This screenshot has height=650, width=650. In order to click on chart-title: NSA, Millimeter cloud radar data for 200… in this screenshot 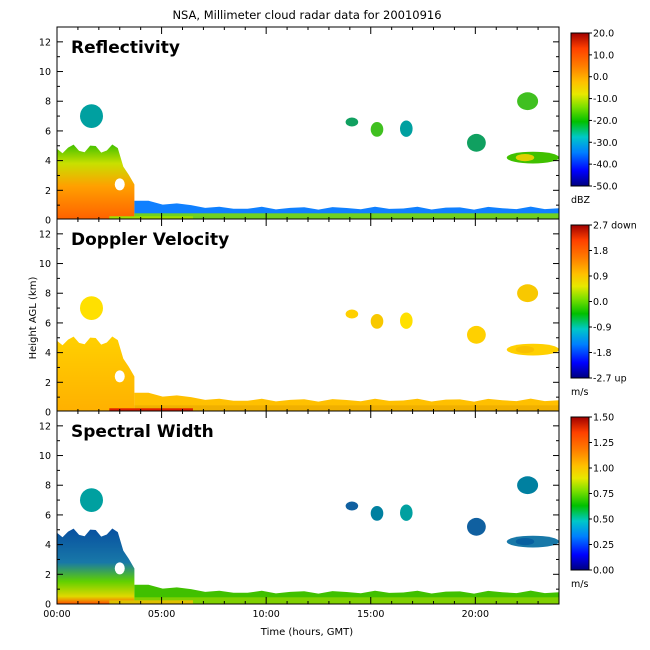, I will do `click(306, 15)`.